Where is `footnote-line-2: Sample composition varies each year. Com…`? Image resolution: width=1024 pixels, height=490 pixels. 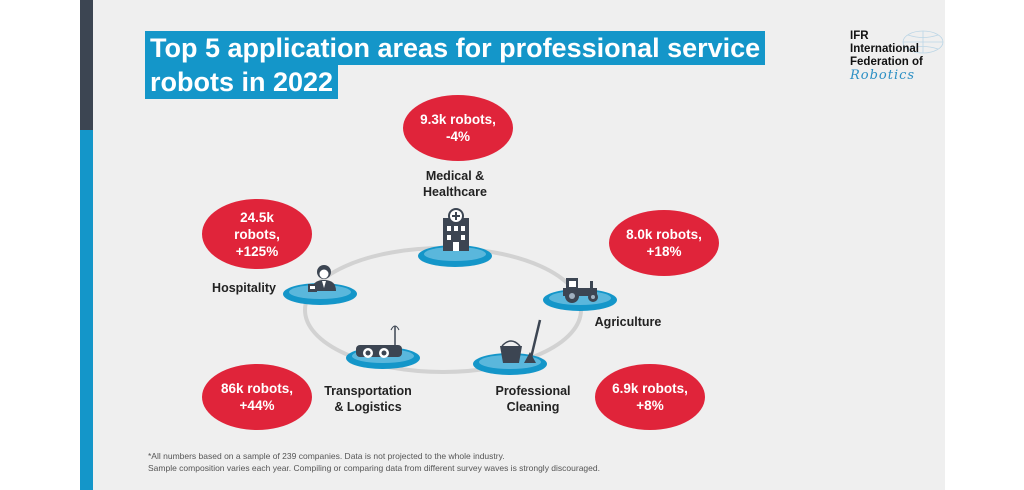
footnote-line-2: Sample composition varies each year. Com… is located at coordinates (374, 468).